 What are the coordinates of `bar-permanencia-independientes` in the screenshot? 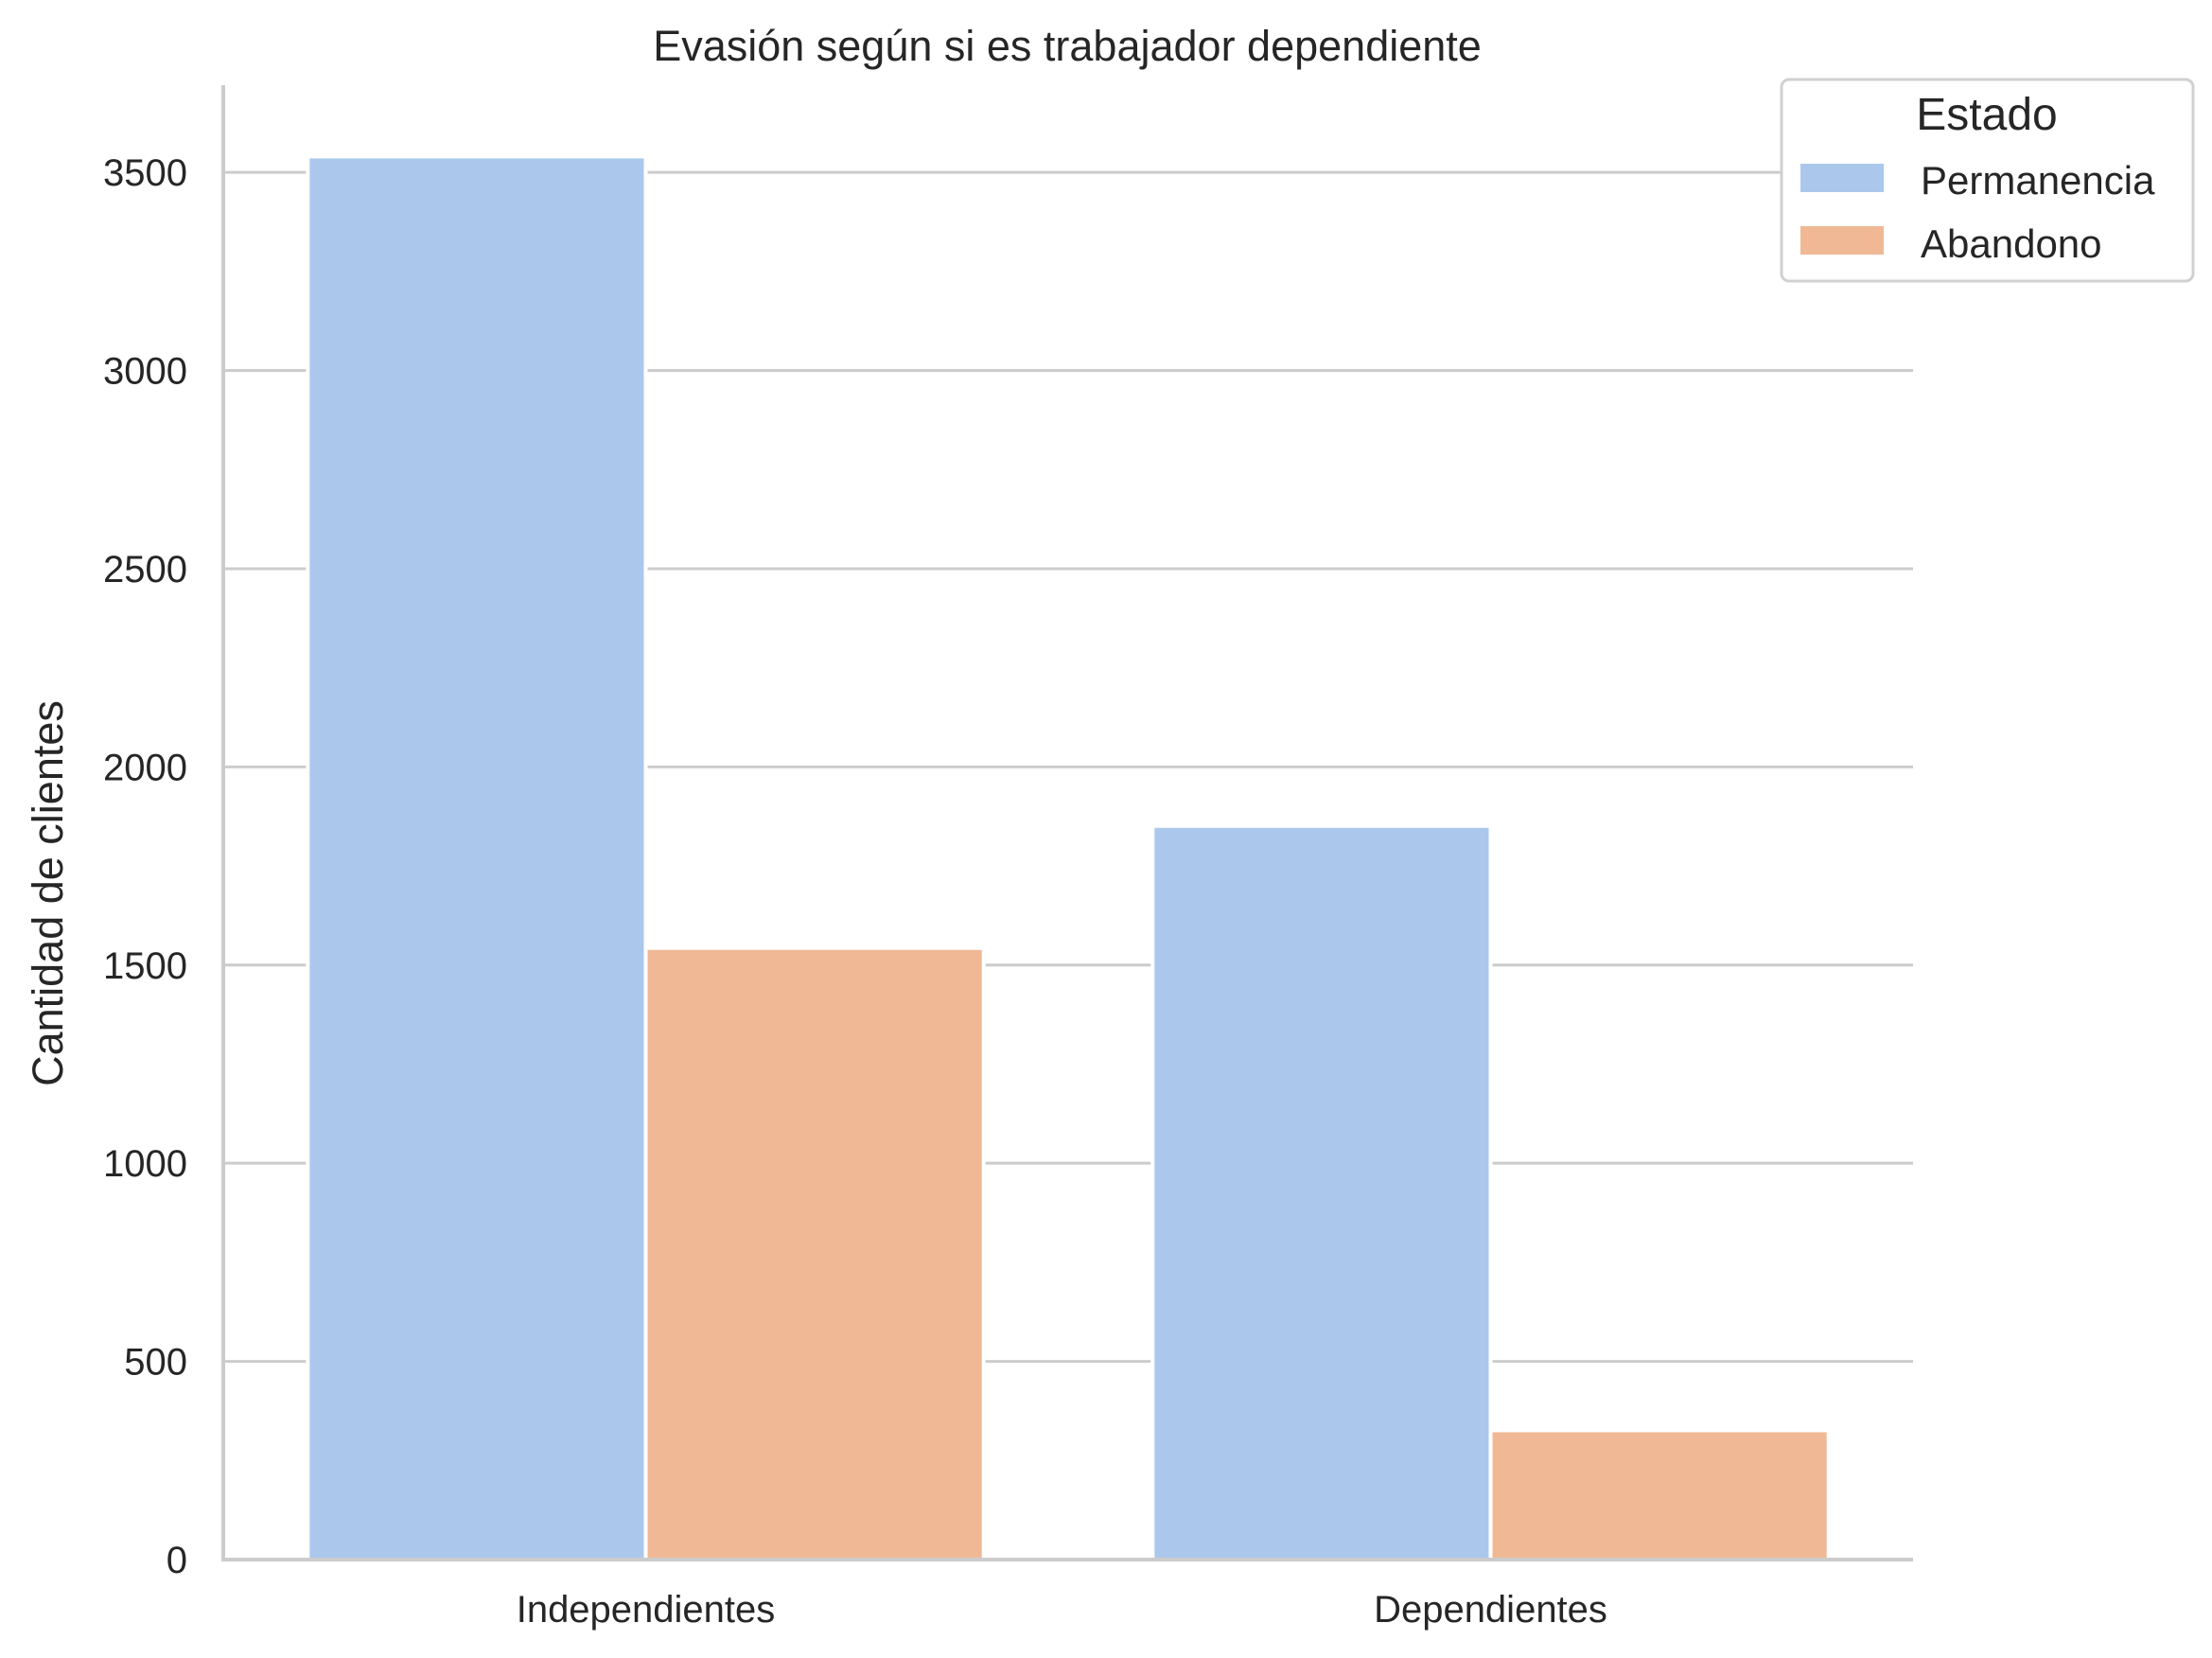 It's located at (477, 858).